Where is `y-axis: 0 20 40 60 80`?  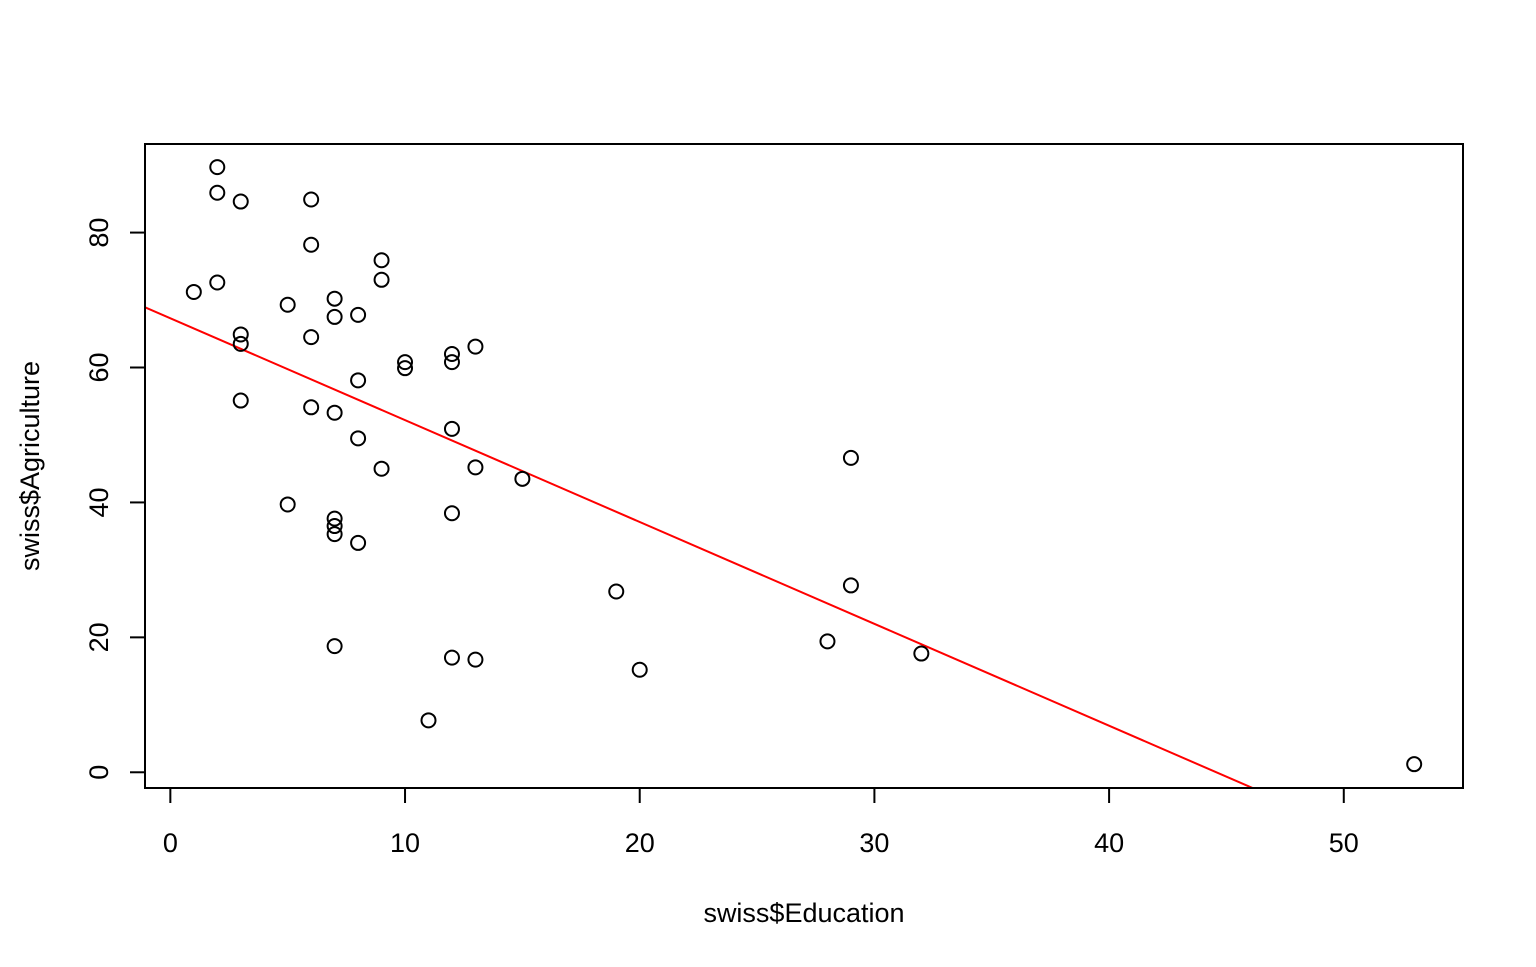 y-axis: 0 20 40 60 80 is located at coordinates (115, 499).